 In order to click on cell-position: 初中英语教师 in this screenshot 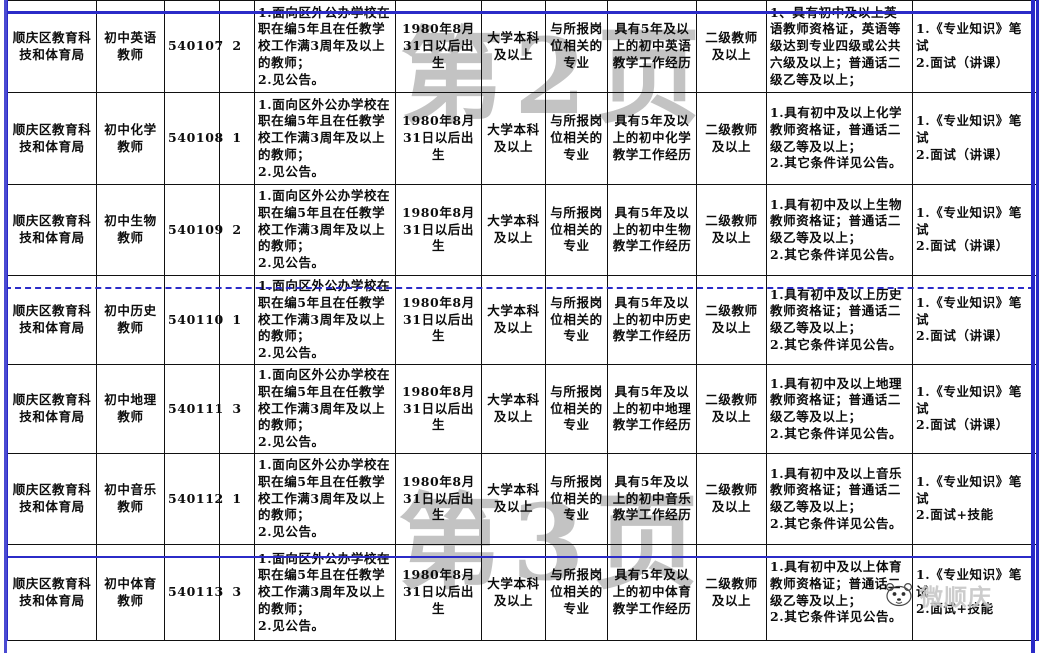, I will do `click(130, 46)`.